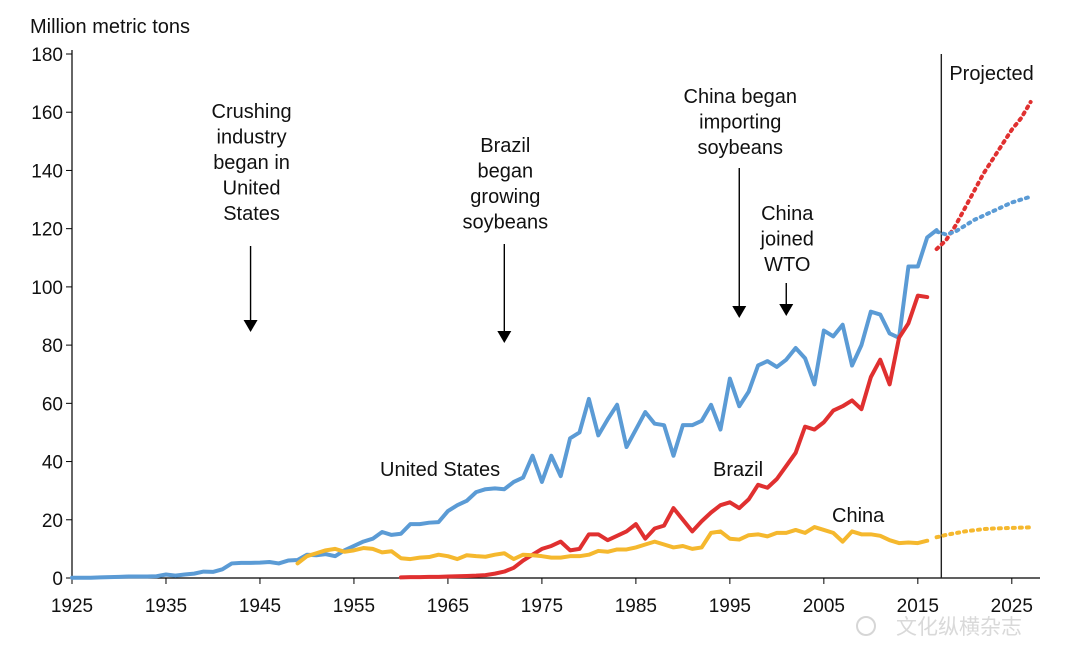 This screenshot has height=650, width=1080. Describe the element at coordinates (787, 214) in the screenshot. I see `annotation-line: China` at that location.